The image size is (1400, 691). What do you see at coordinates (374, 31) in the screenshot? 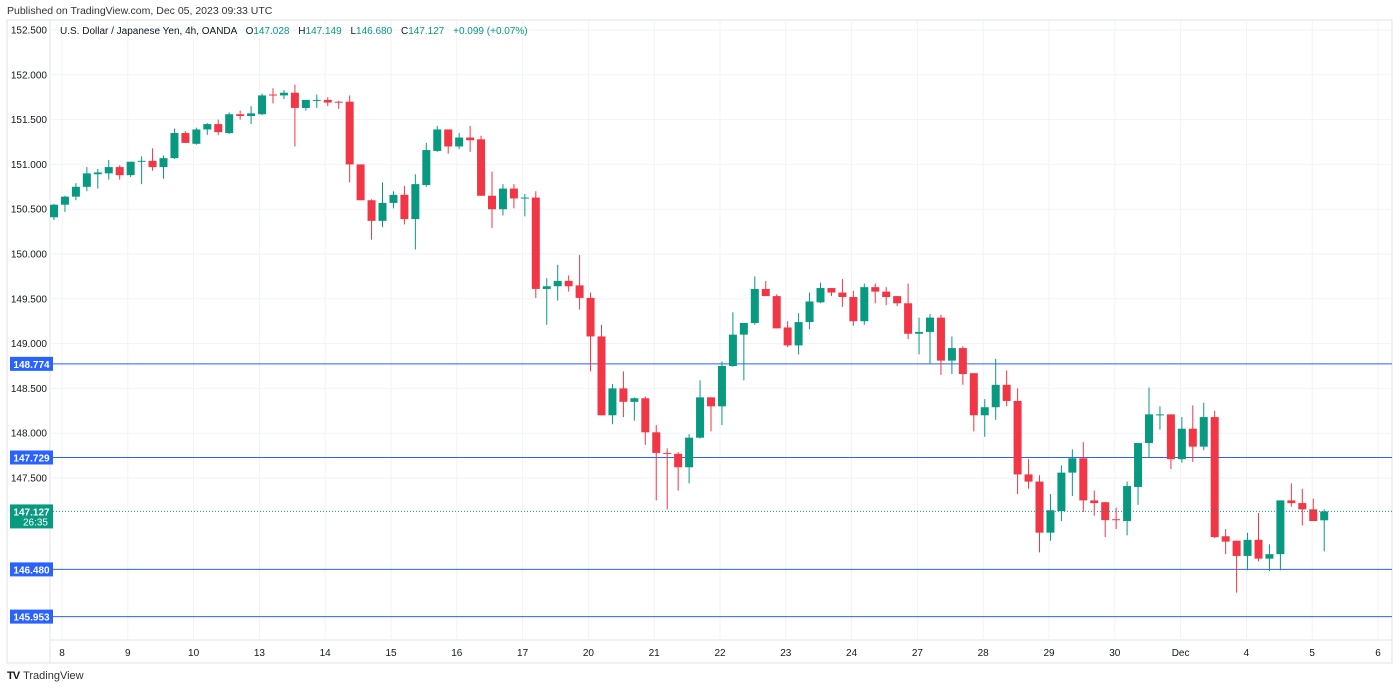
I see `low-value: 146.680` at bounding box center [374, 31].